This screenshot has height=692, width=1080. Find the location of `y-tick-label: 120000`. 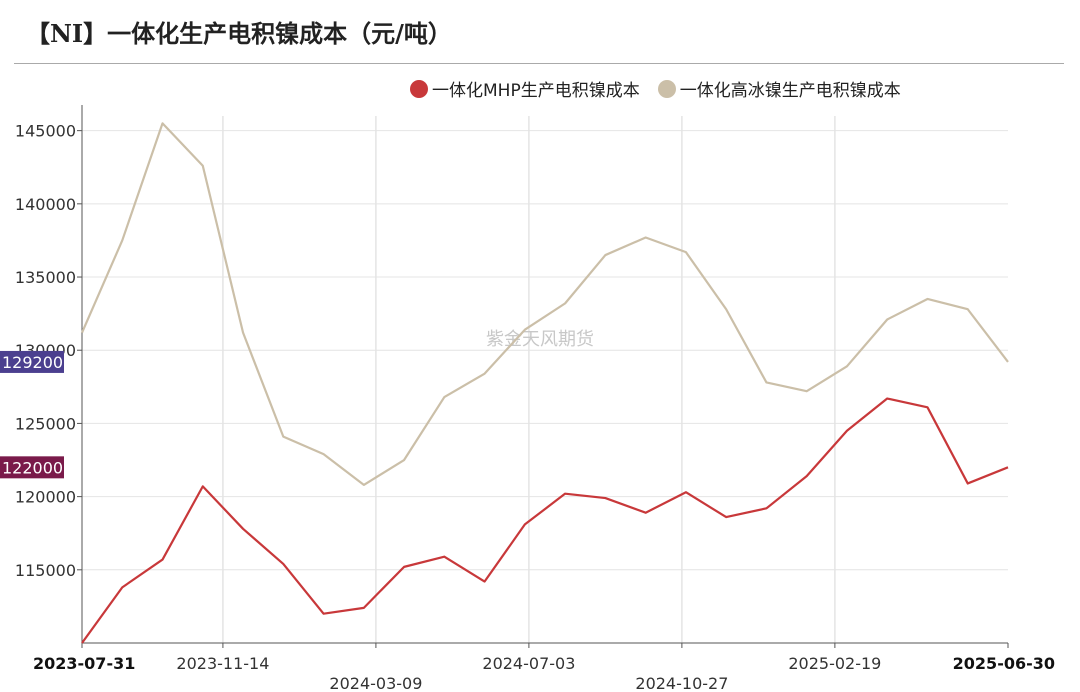

y-tick-label: 120000 is located at coordinates (45, 497).